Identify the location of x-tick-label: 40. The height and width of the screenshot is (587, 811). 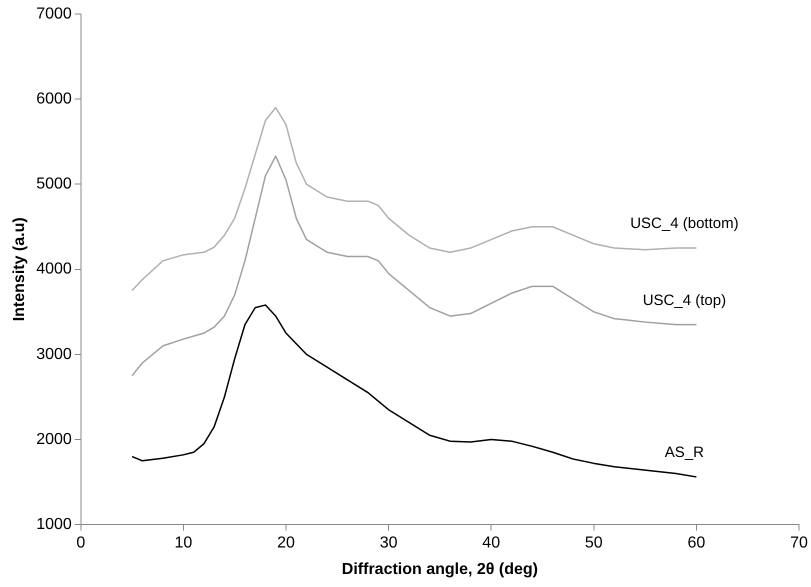
(491, 543).